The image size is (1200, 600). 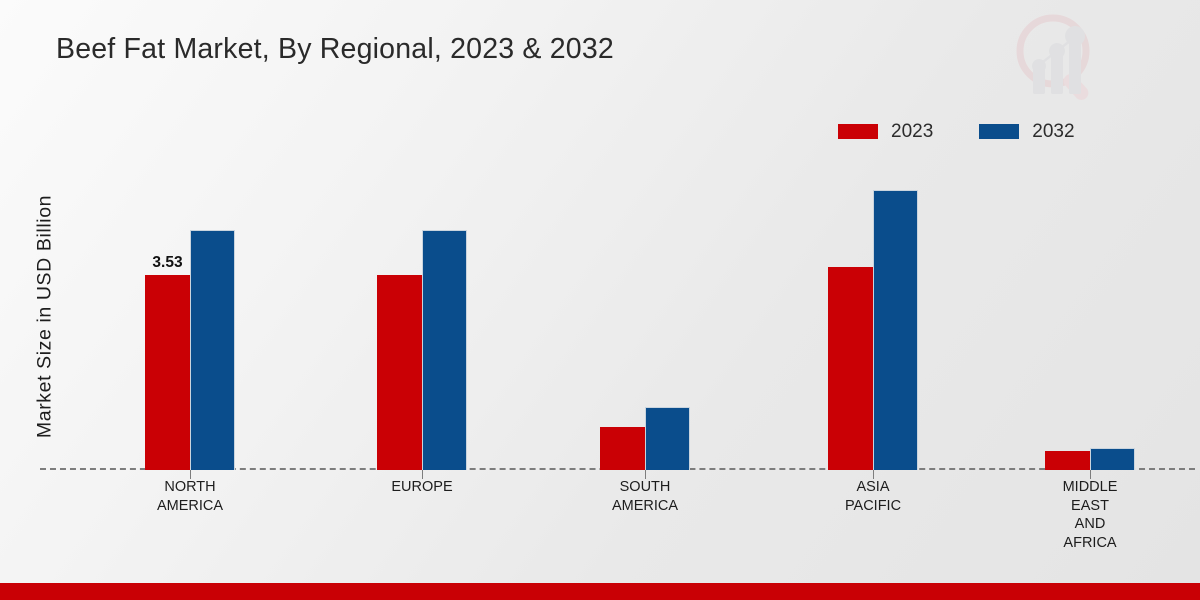 I want to click on bar-group: 3.53 NORTH AMERICA, so click(x=190, y=337).